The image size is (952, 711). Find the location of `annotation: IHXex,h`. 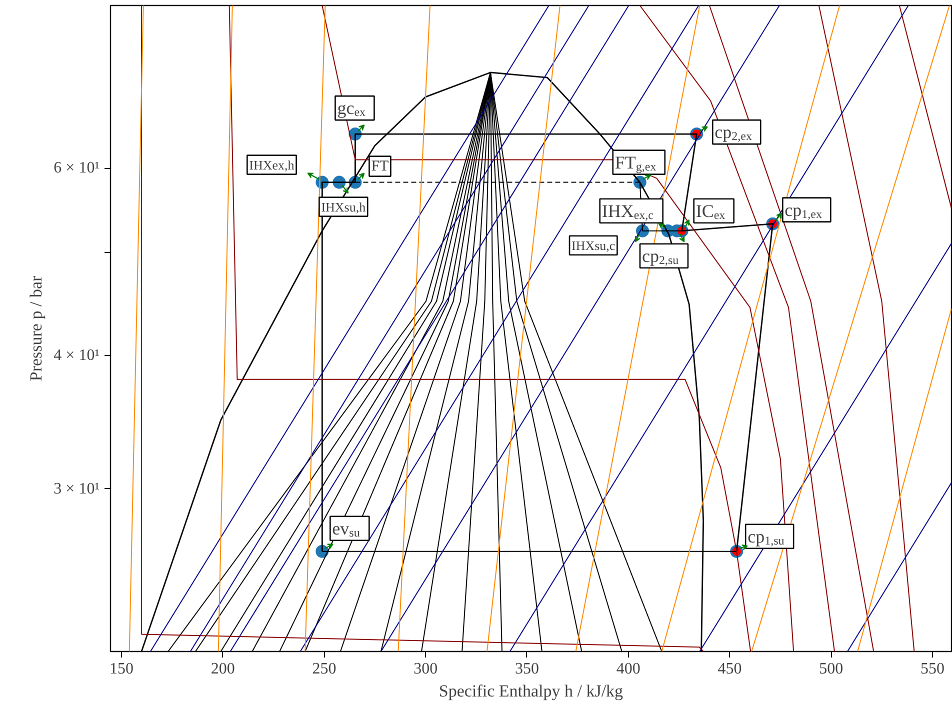

annotation: IHXex,h is located at coordinates (272, 164).